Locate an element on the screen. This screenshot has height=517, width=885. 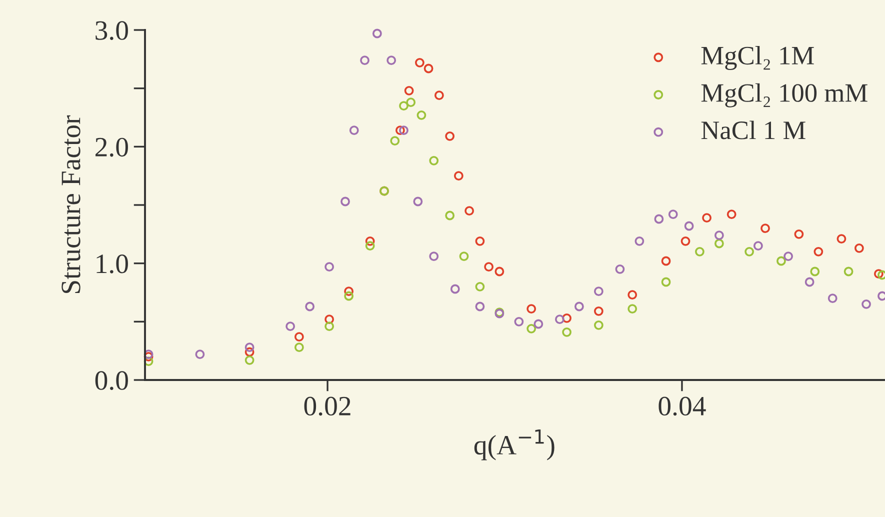
legend-label: MgCl₂ 1M is located at coordinates (757, 58).